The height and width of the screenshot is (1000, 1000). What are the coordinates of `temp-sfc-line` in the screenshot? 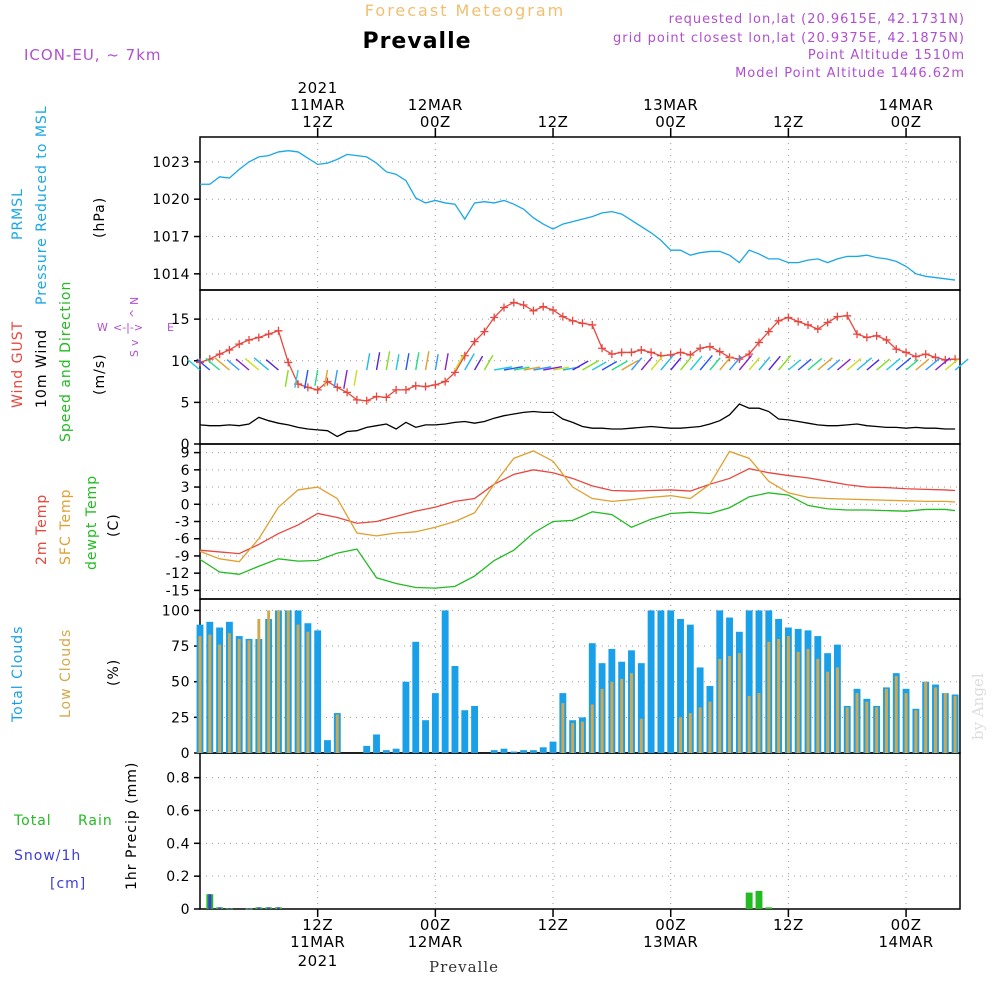 It's located at (577, 506).